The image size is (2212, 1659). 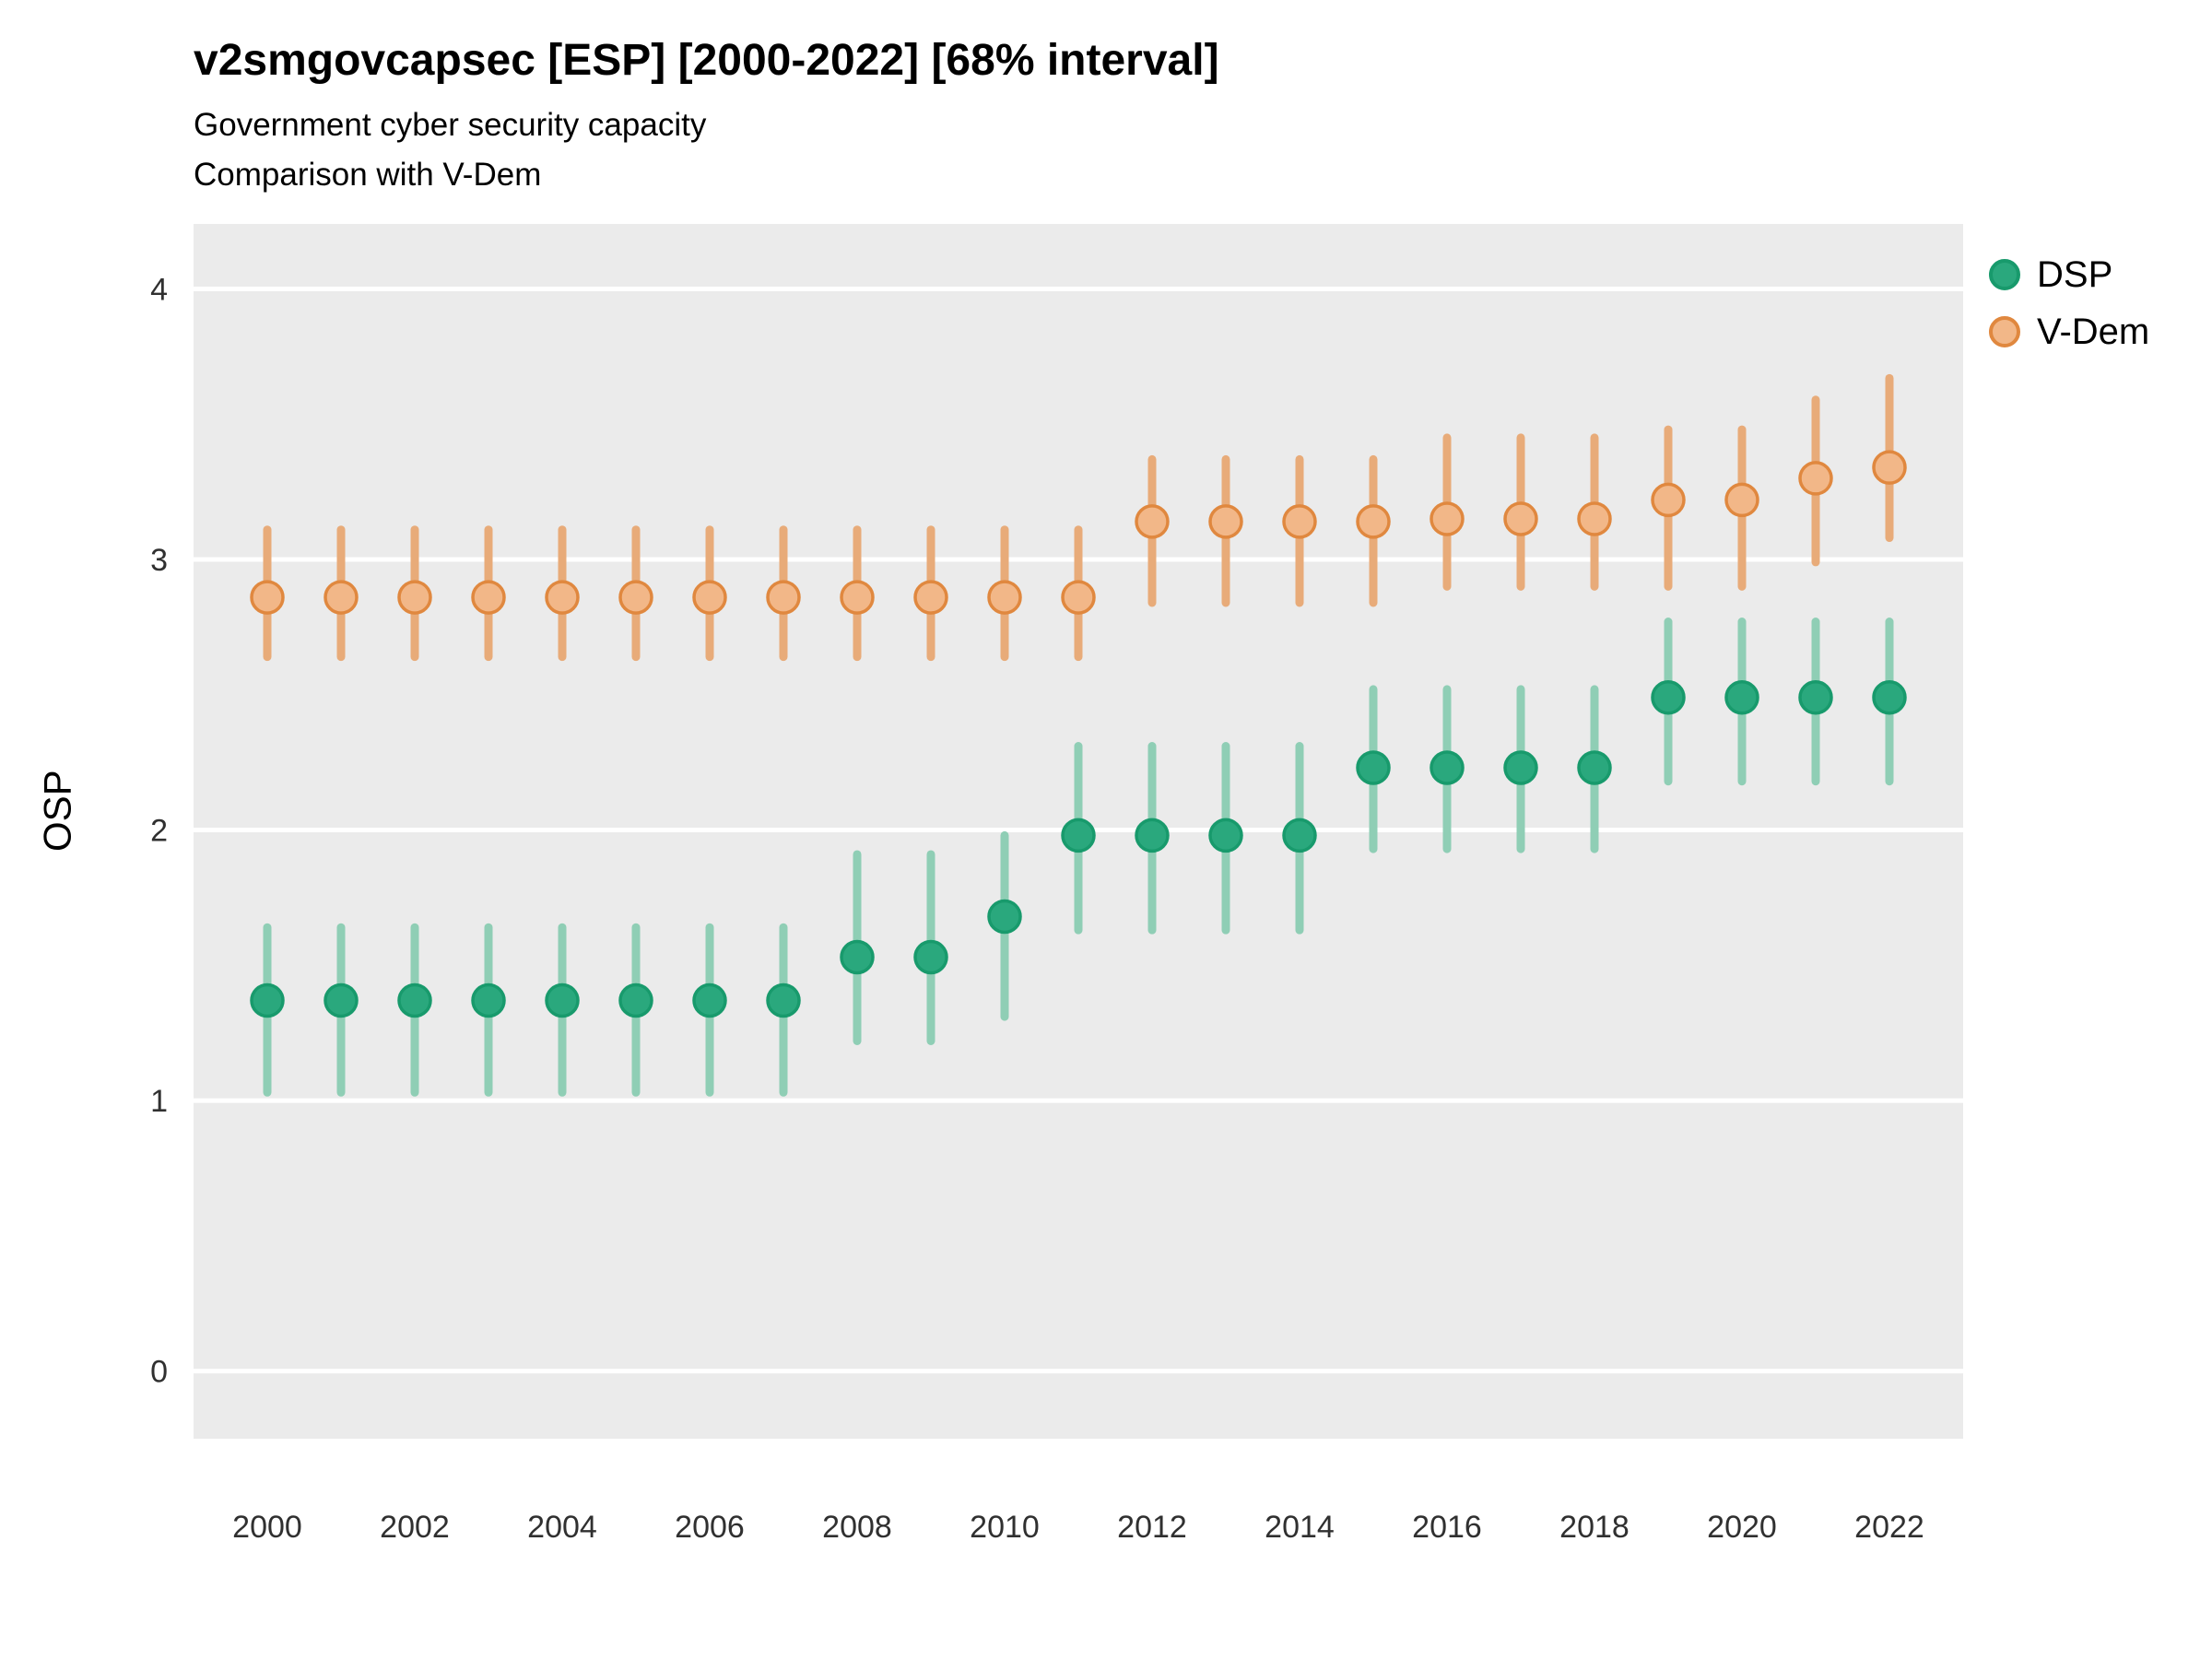 I want to click on data-point-vdem-2014, so click(x=1299, y=521).